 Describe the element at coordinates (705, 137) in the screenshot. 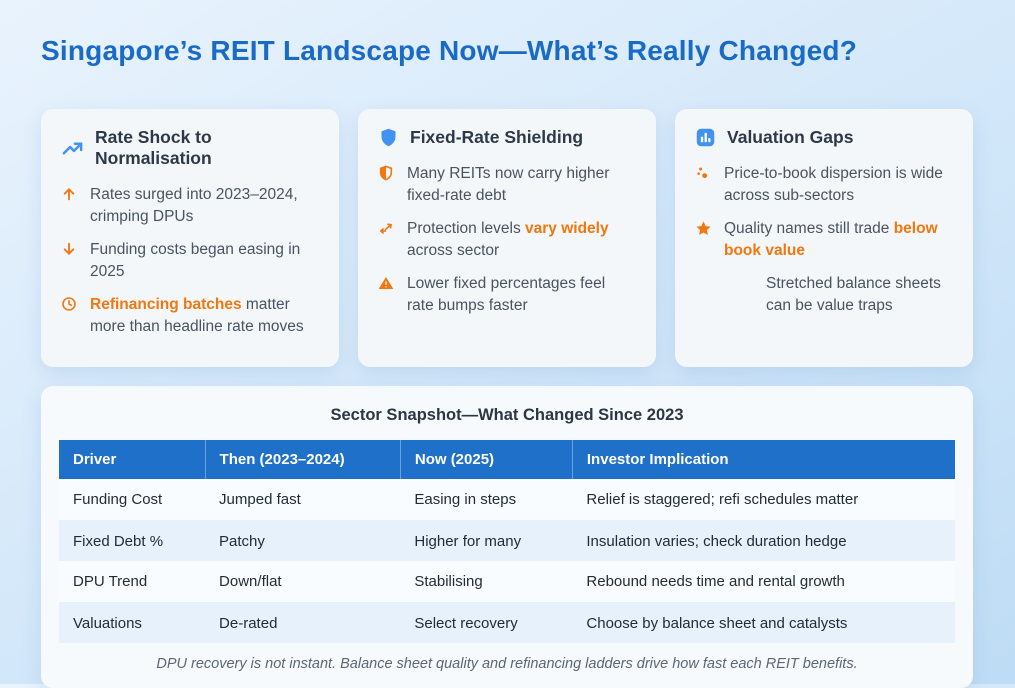

I see `bar-chart-icon` at that location.